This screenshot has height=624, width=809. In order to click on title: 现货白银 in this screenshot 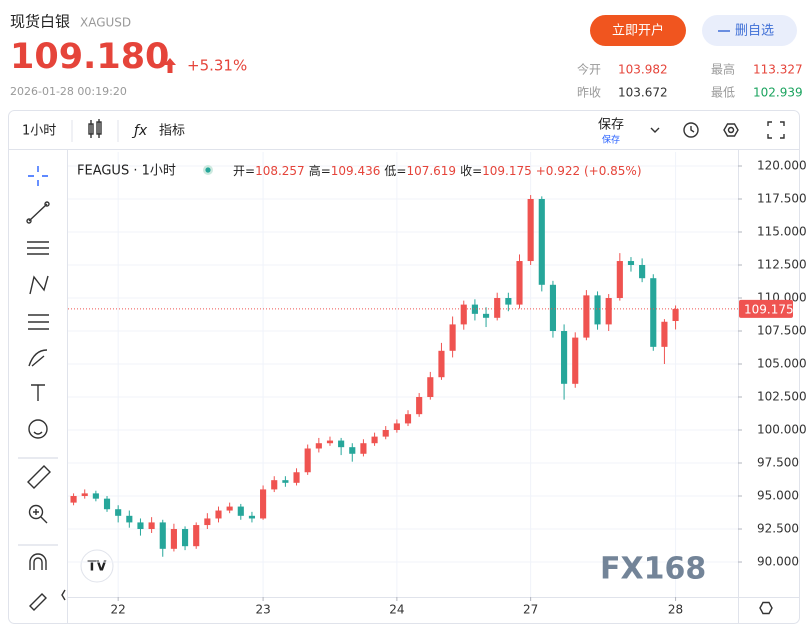, I will do `click(40, 22)`.